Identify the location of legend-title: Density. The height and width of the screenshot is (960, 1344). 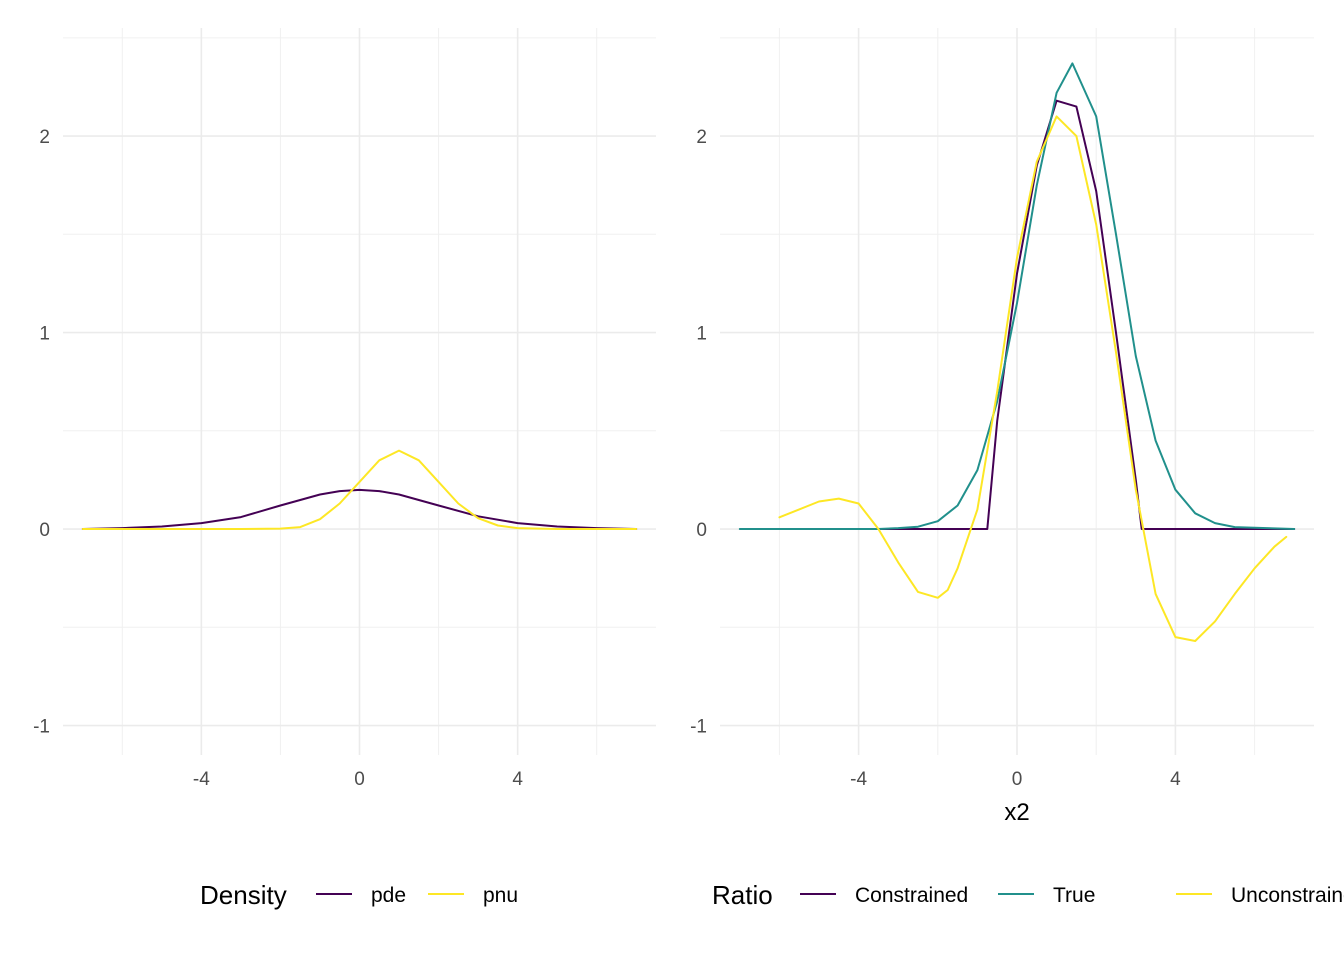
(243, 895).